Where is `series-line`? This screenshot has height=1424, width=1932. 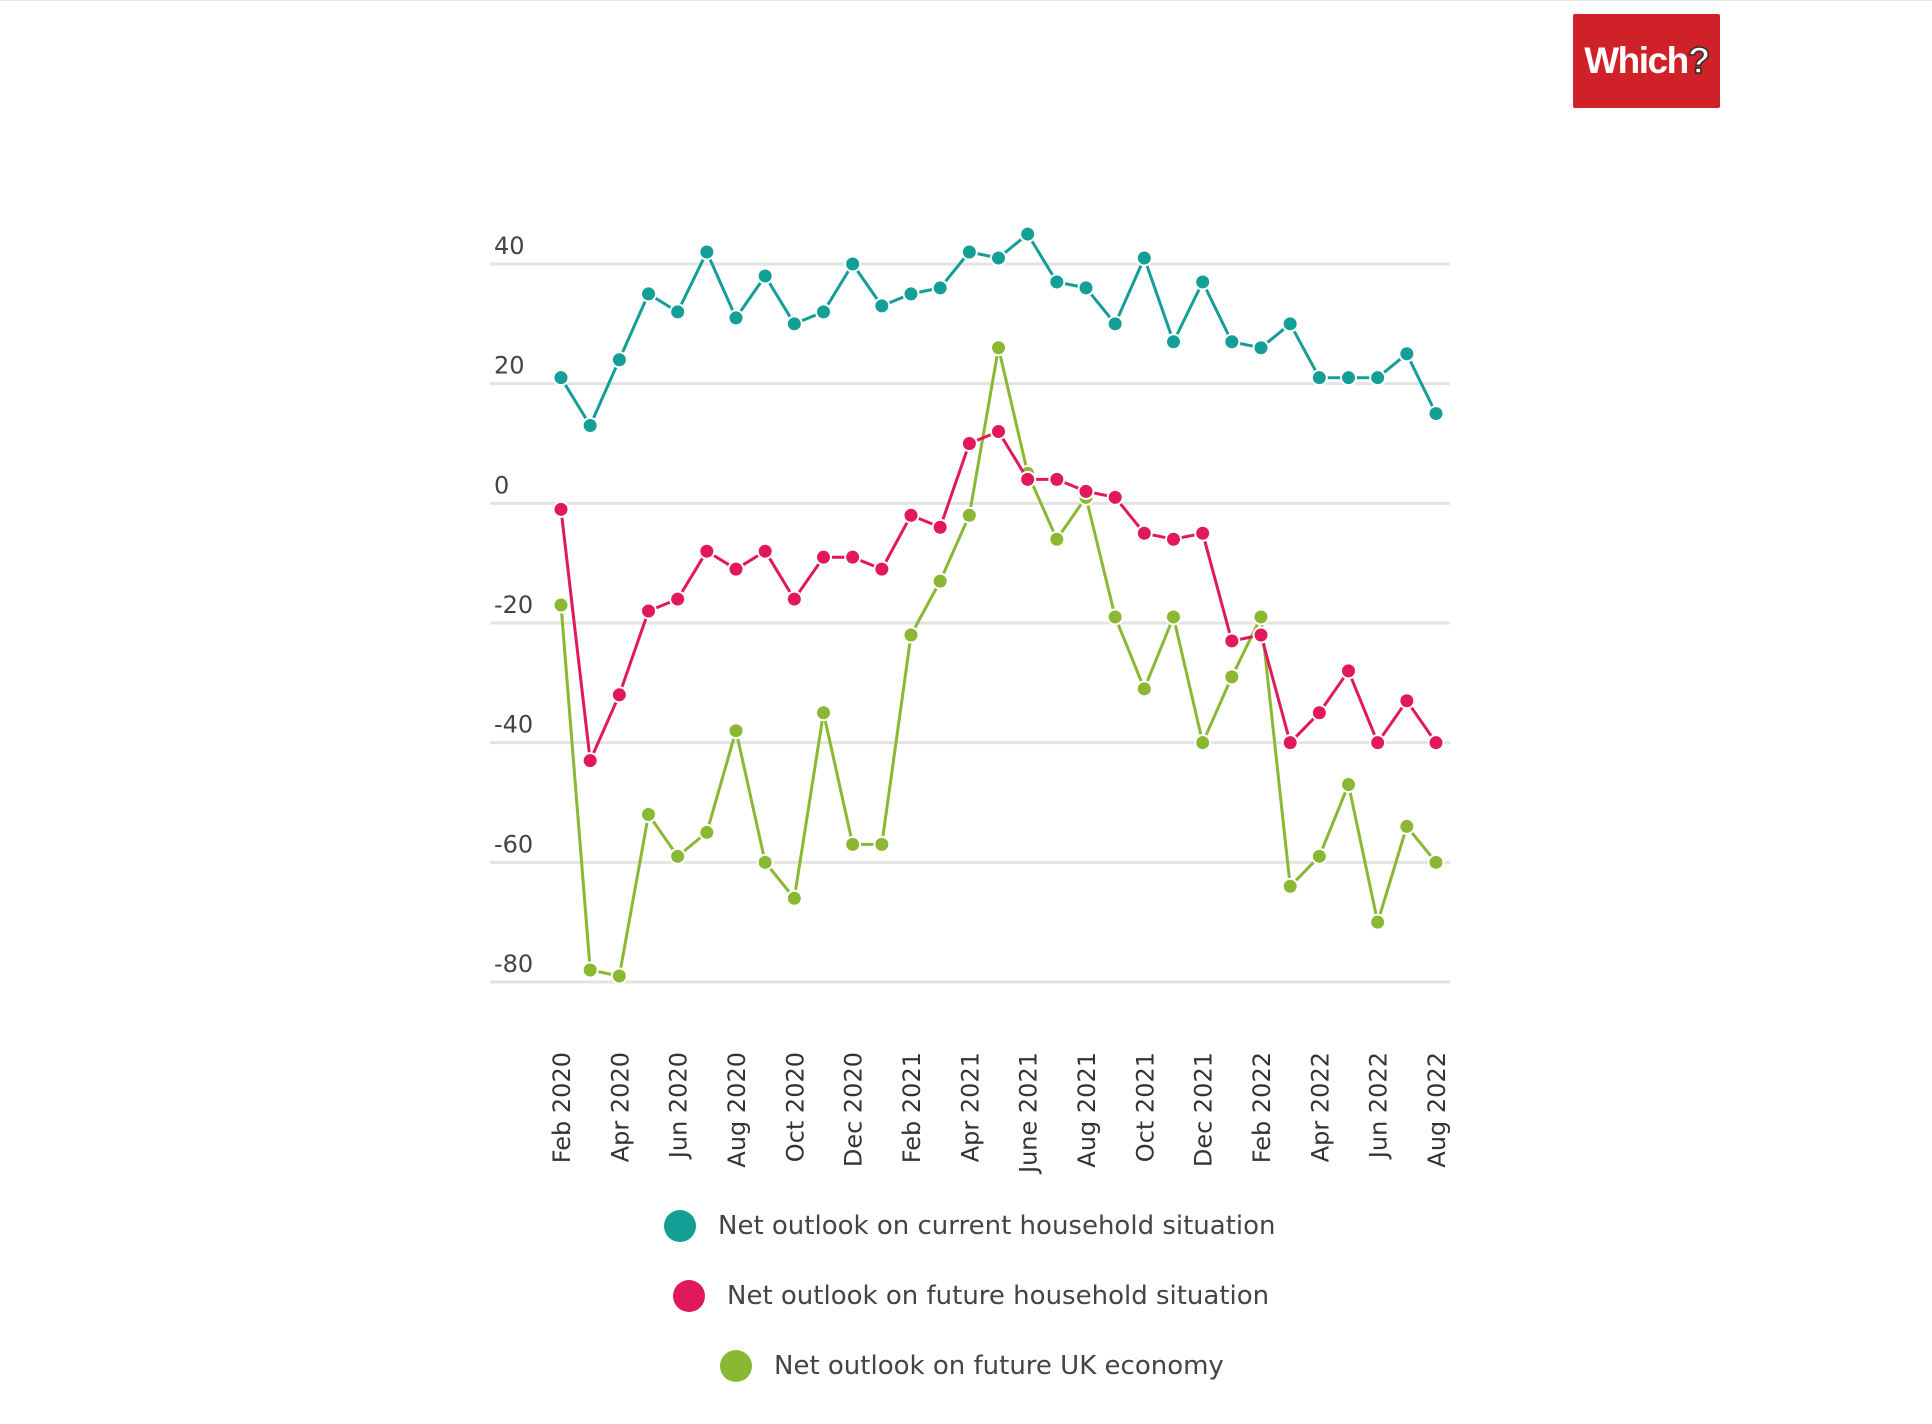 series-line is located at coordinates (998, 596).